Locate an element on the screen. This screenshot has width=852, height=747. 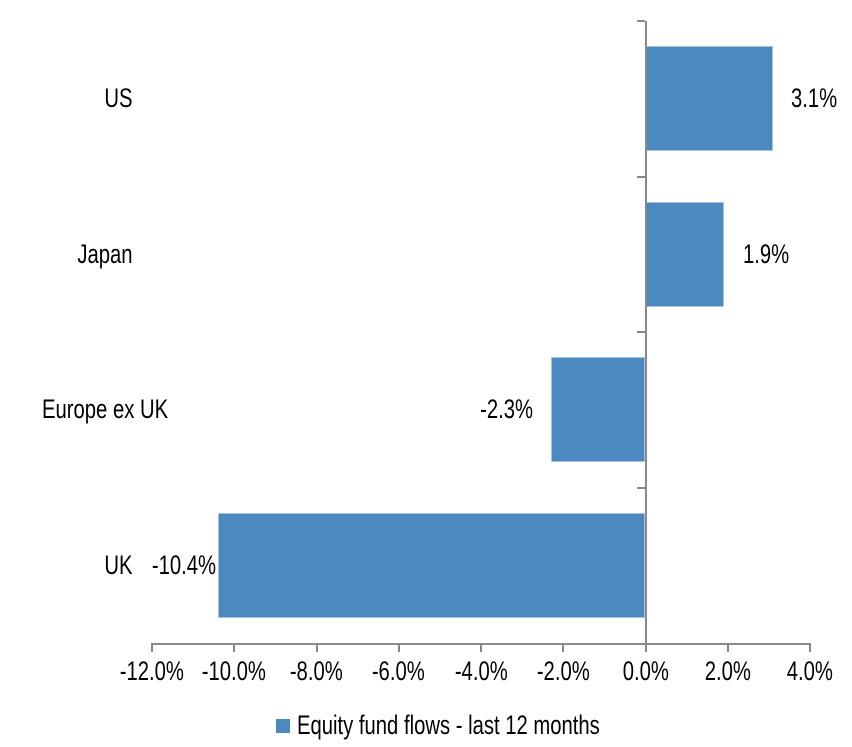
value-label-japan-text: 1.9% is located at coordinates (765, 253).